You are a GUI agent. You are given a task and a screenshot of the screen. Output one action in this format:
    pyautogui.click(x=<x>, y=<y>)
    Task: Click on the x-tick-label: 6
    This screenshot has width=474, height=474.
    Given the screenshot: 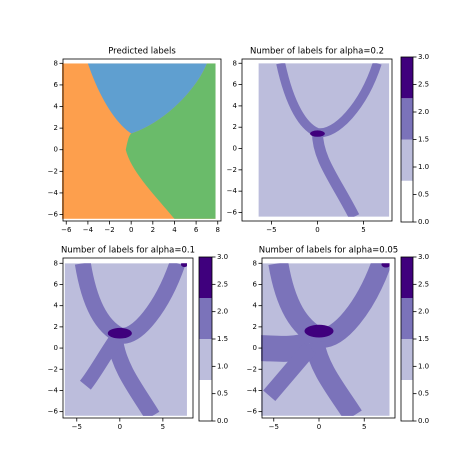 What is the action you would take?
    pyautogui.click(x=196, y=230)
    